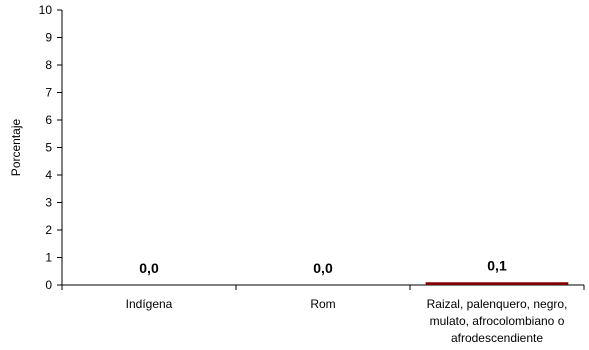 Image resolution: width=589 pixels, height=350 pixels. Describe the element at coordinates (48, 93) in the screenshot. I see `y-tick-label: 7` at that location.